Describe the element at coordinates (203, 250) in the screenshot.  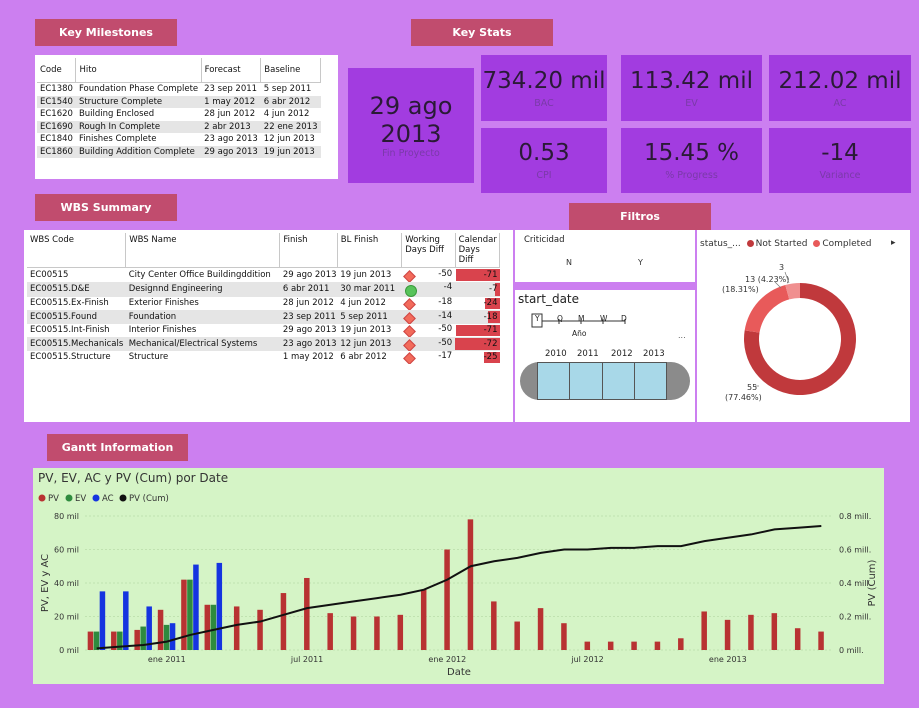
I see `col-wbs-name: WBS Name` at that location.